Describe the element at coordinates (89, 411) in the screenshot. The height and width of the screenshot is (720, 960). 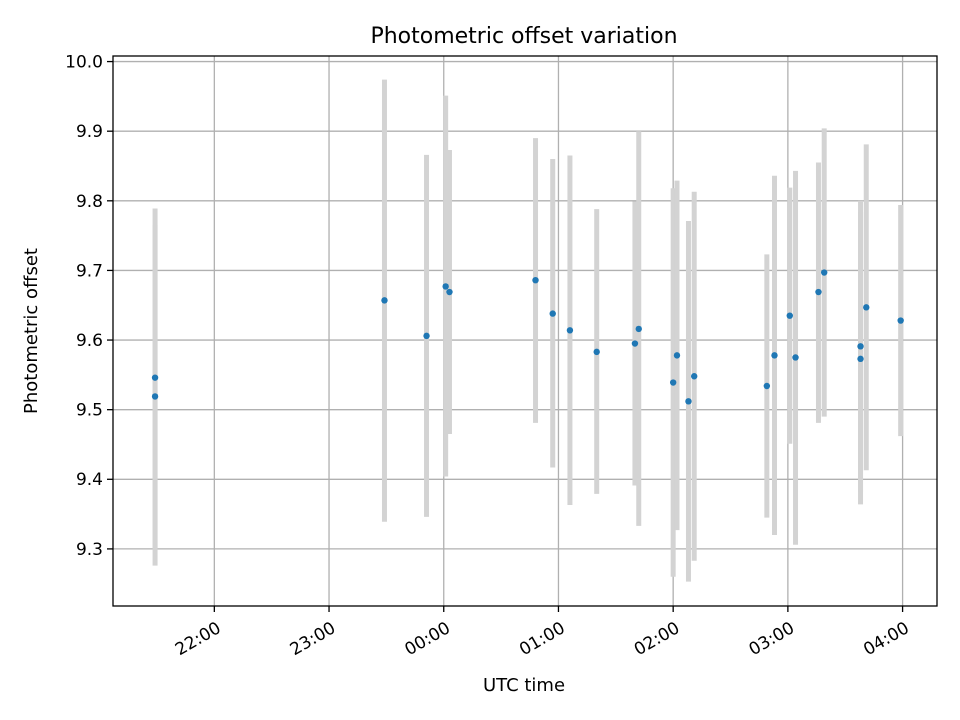
I see `y-tick-label: 9.5` at that location.